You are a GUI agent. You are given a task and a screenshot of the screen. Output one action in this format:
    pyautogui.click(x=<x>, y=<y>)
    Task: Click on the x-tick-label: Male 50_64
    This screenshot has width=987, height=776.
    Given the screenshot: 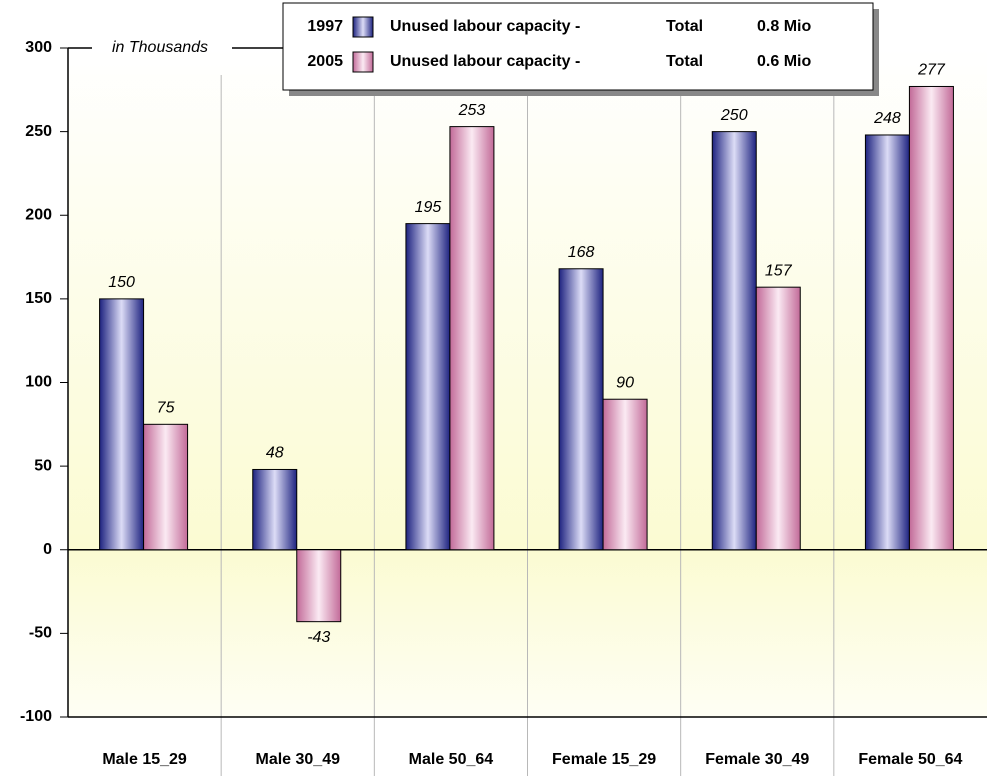 What is the action you would take?
    pyautogui.click(x=451, y=759)
    